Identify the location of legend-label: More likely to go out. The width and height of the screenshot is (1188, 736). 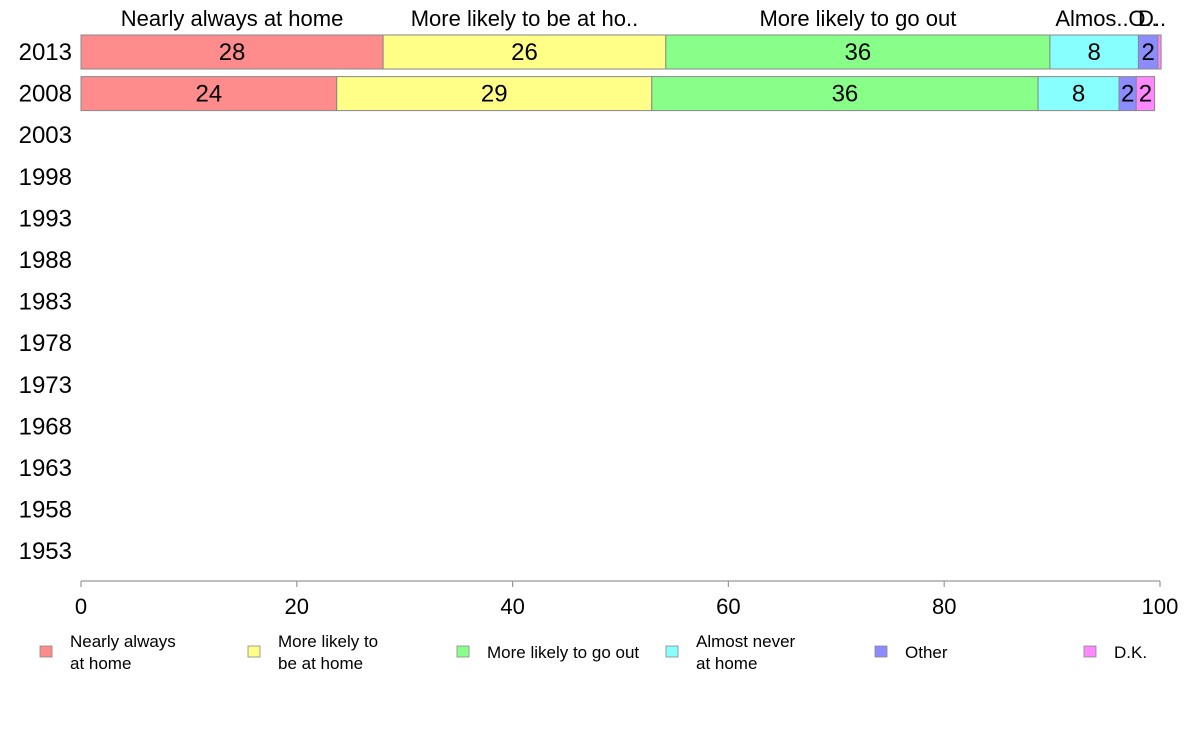
(563, 652).